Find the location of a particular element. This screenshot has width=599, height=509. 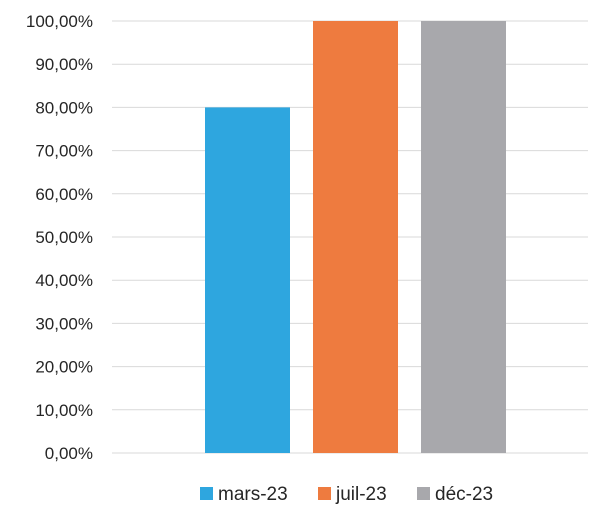

y-tick-label: 10,00% is located at coordinates (64, 410).